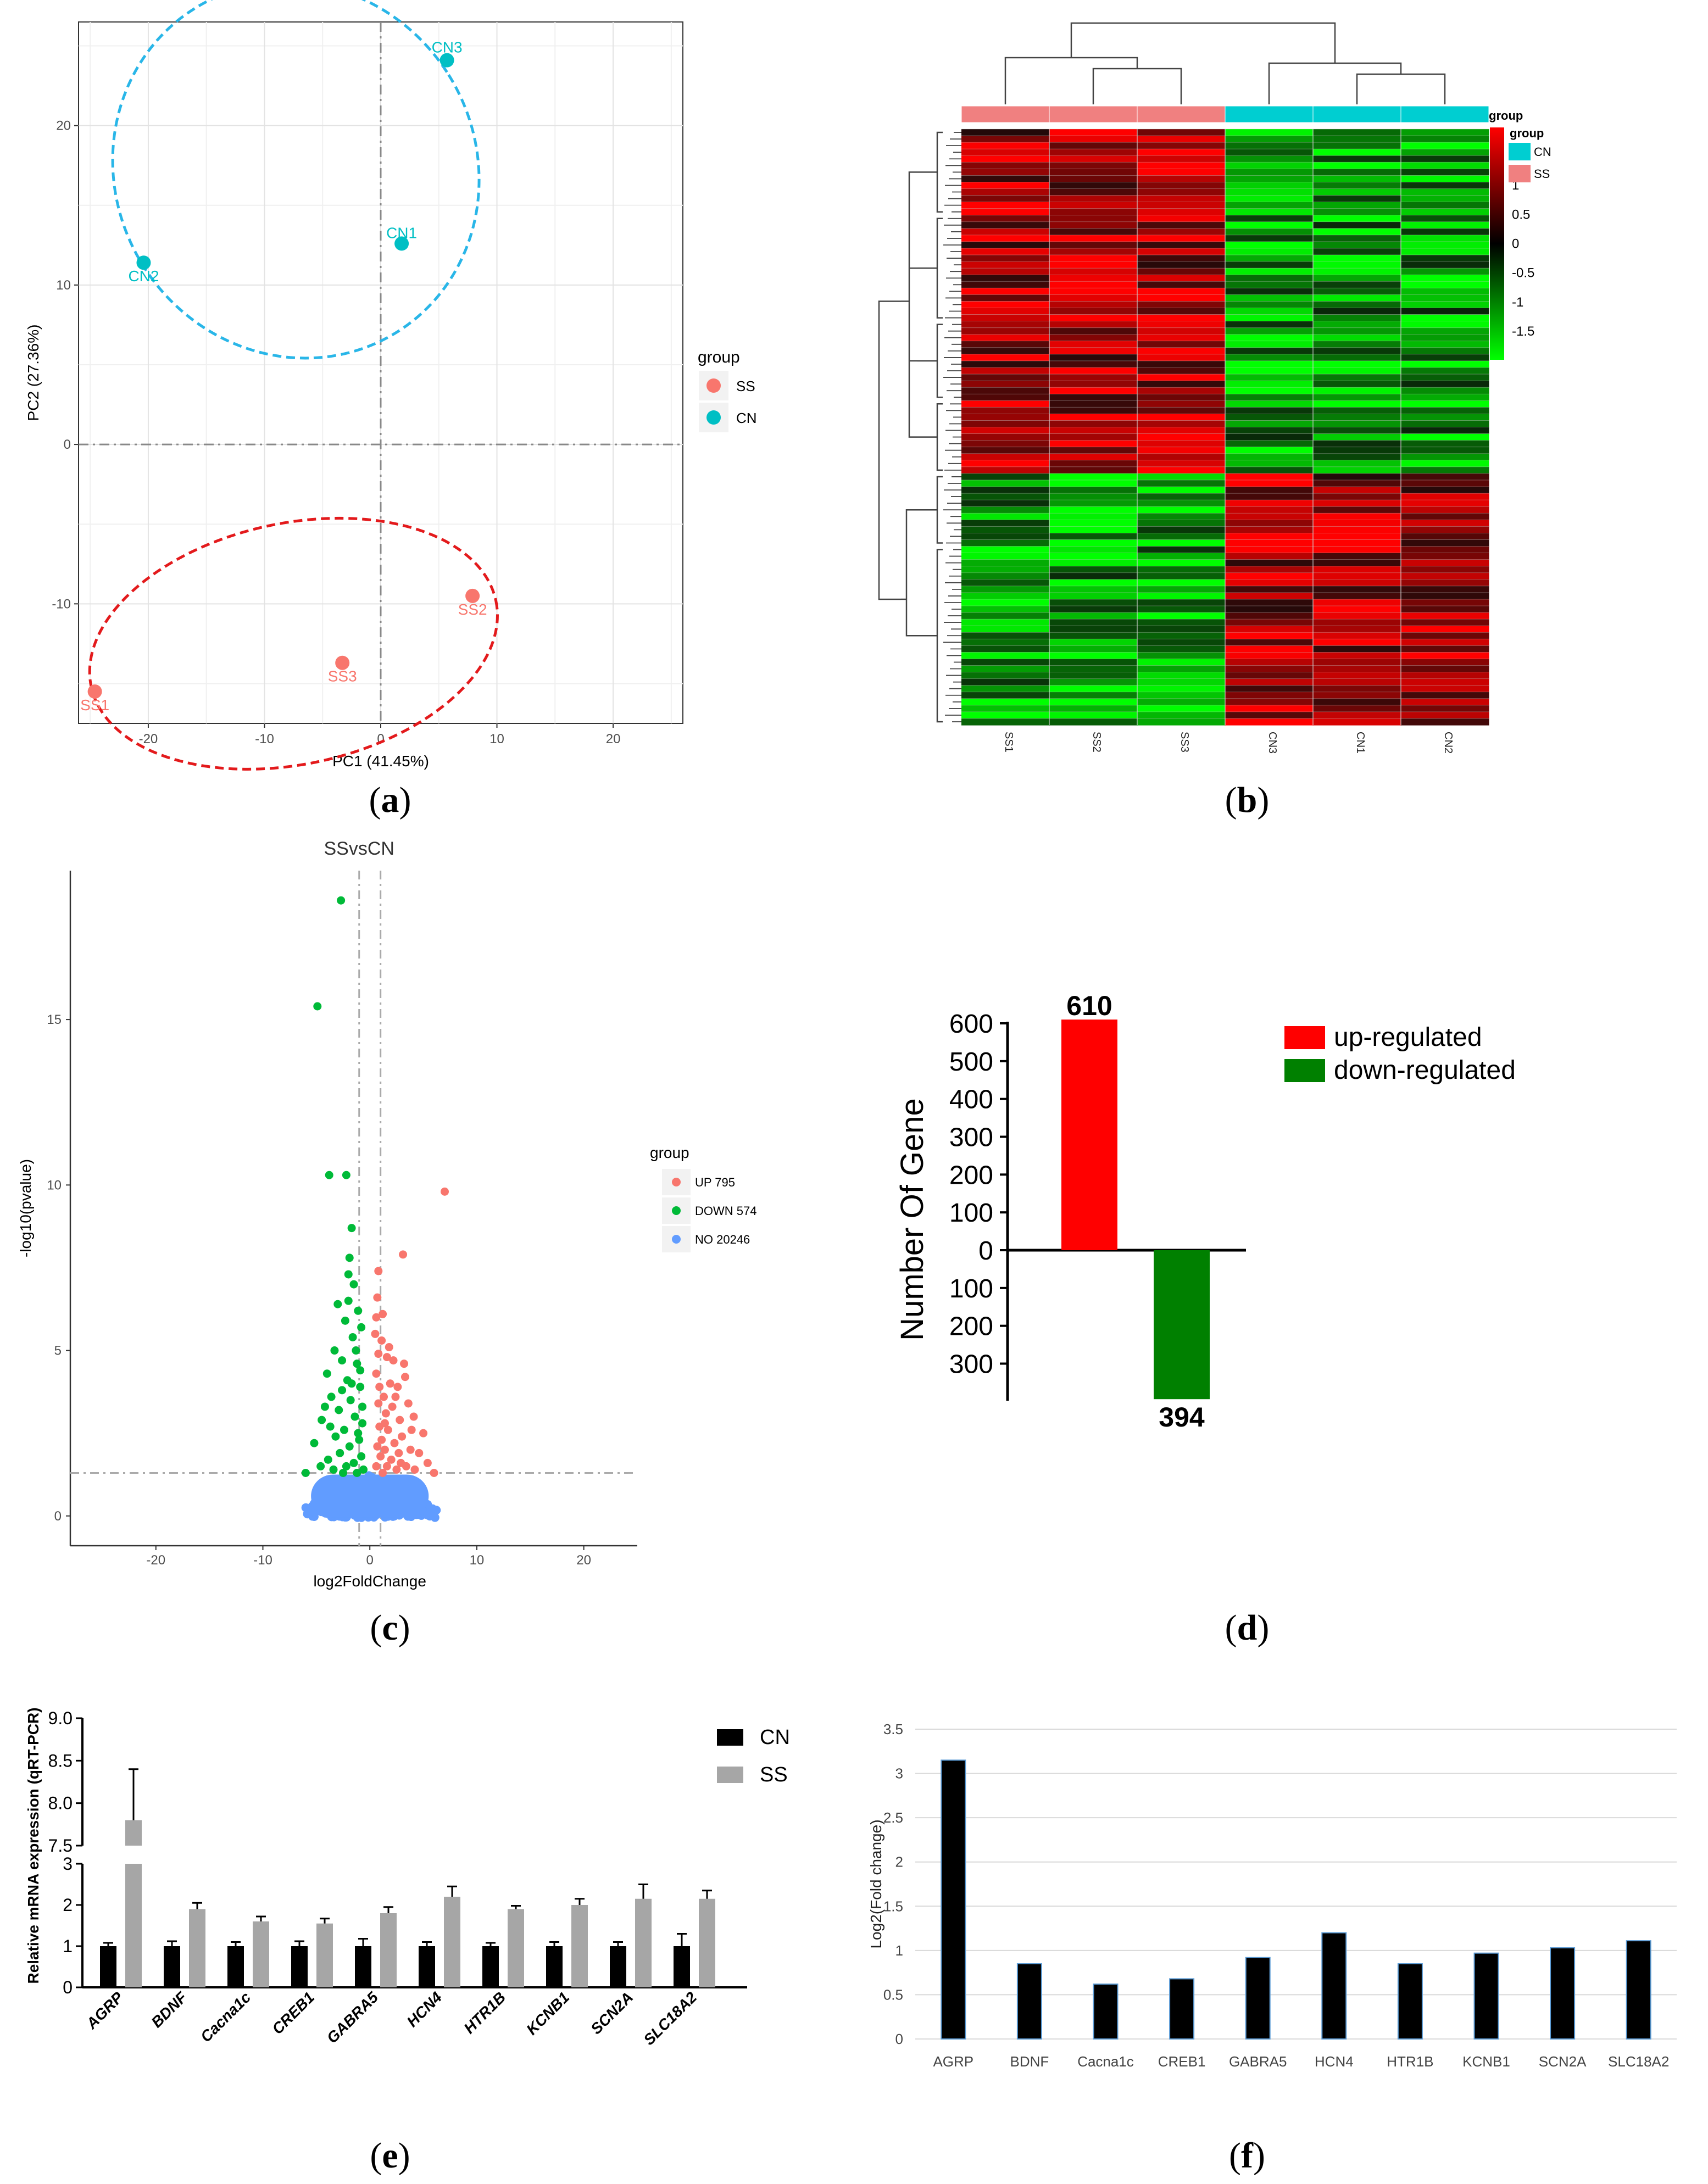 The height and width of the screenshot is (2184, 1708). Describe the element at coordinates (143, 262) in the screenshot. I see `point-cn2` at that location.